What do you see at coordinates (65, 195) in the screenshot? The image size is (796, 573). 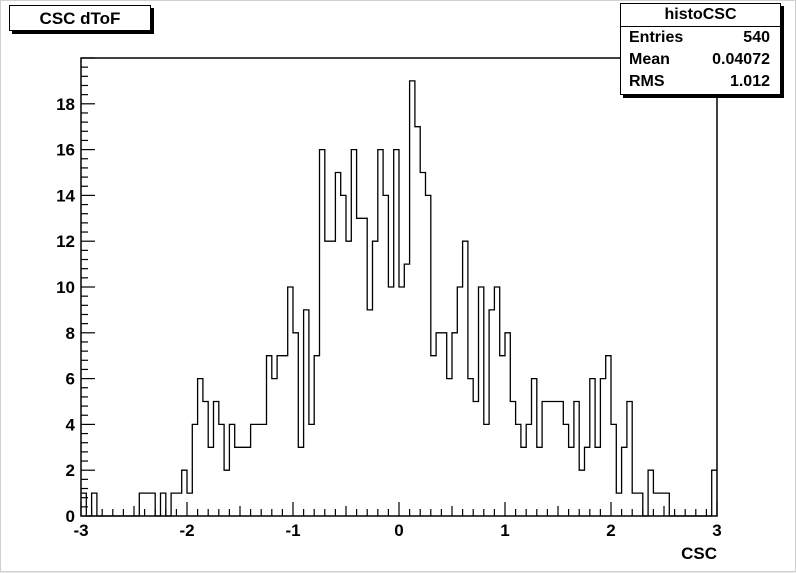 I see `y-tick-label: 14` at bounding box center [65, 195].